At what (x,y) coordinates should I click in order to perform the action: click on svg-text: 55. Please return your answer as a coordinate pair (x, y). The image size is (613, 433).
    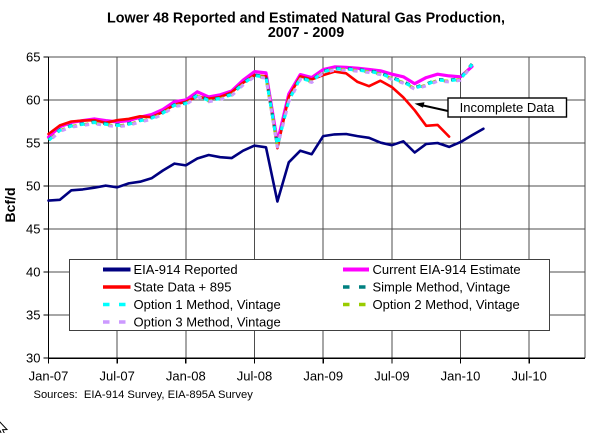
    Looking at the image, I should click on (33, 143).